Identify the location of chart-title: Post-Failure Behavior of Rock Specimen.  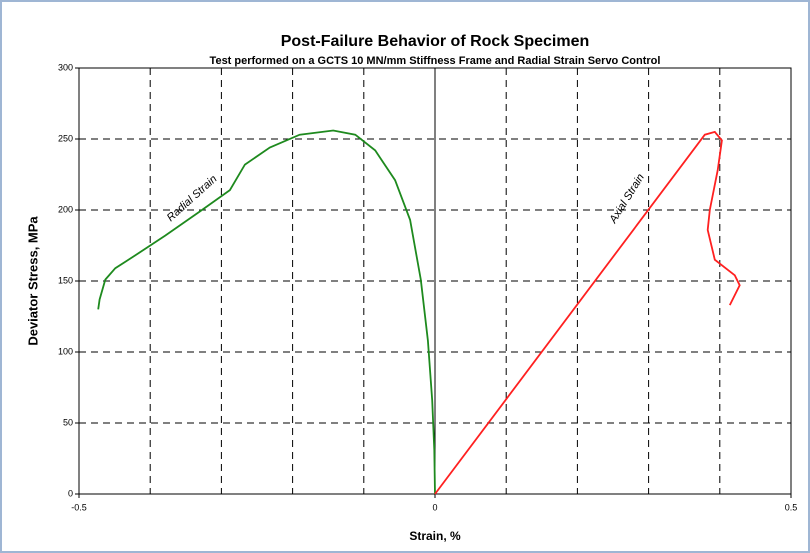
(435, 41).